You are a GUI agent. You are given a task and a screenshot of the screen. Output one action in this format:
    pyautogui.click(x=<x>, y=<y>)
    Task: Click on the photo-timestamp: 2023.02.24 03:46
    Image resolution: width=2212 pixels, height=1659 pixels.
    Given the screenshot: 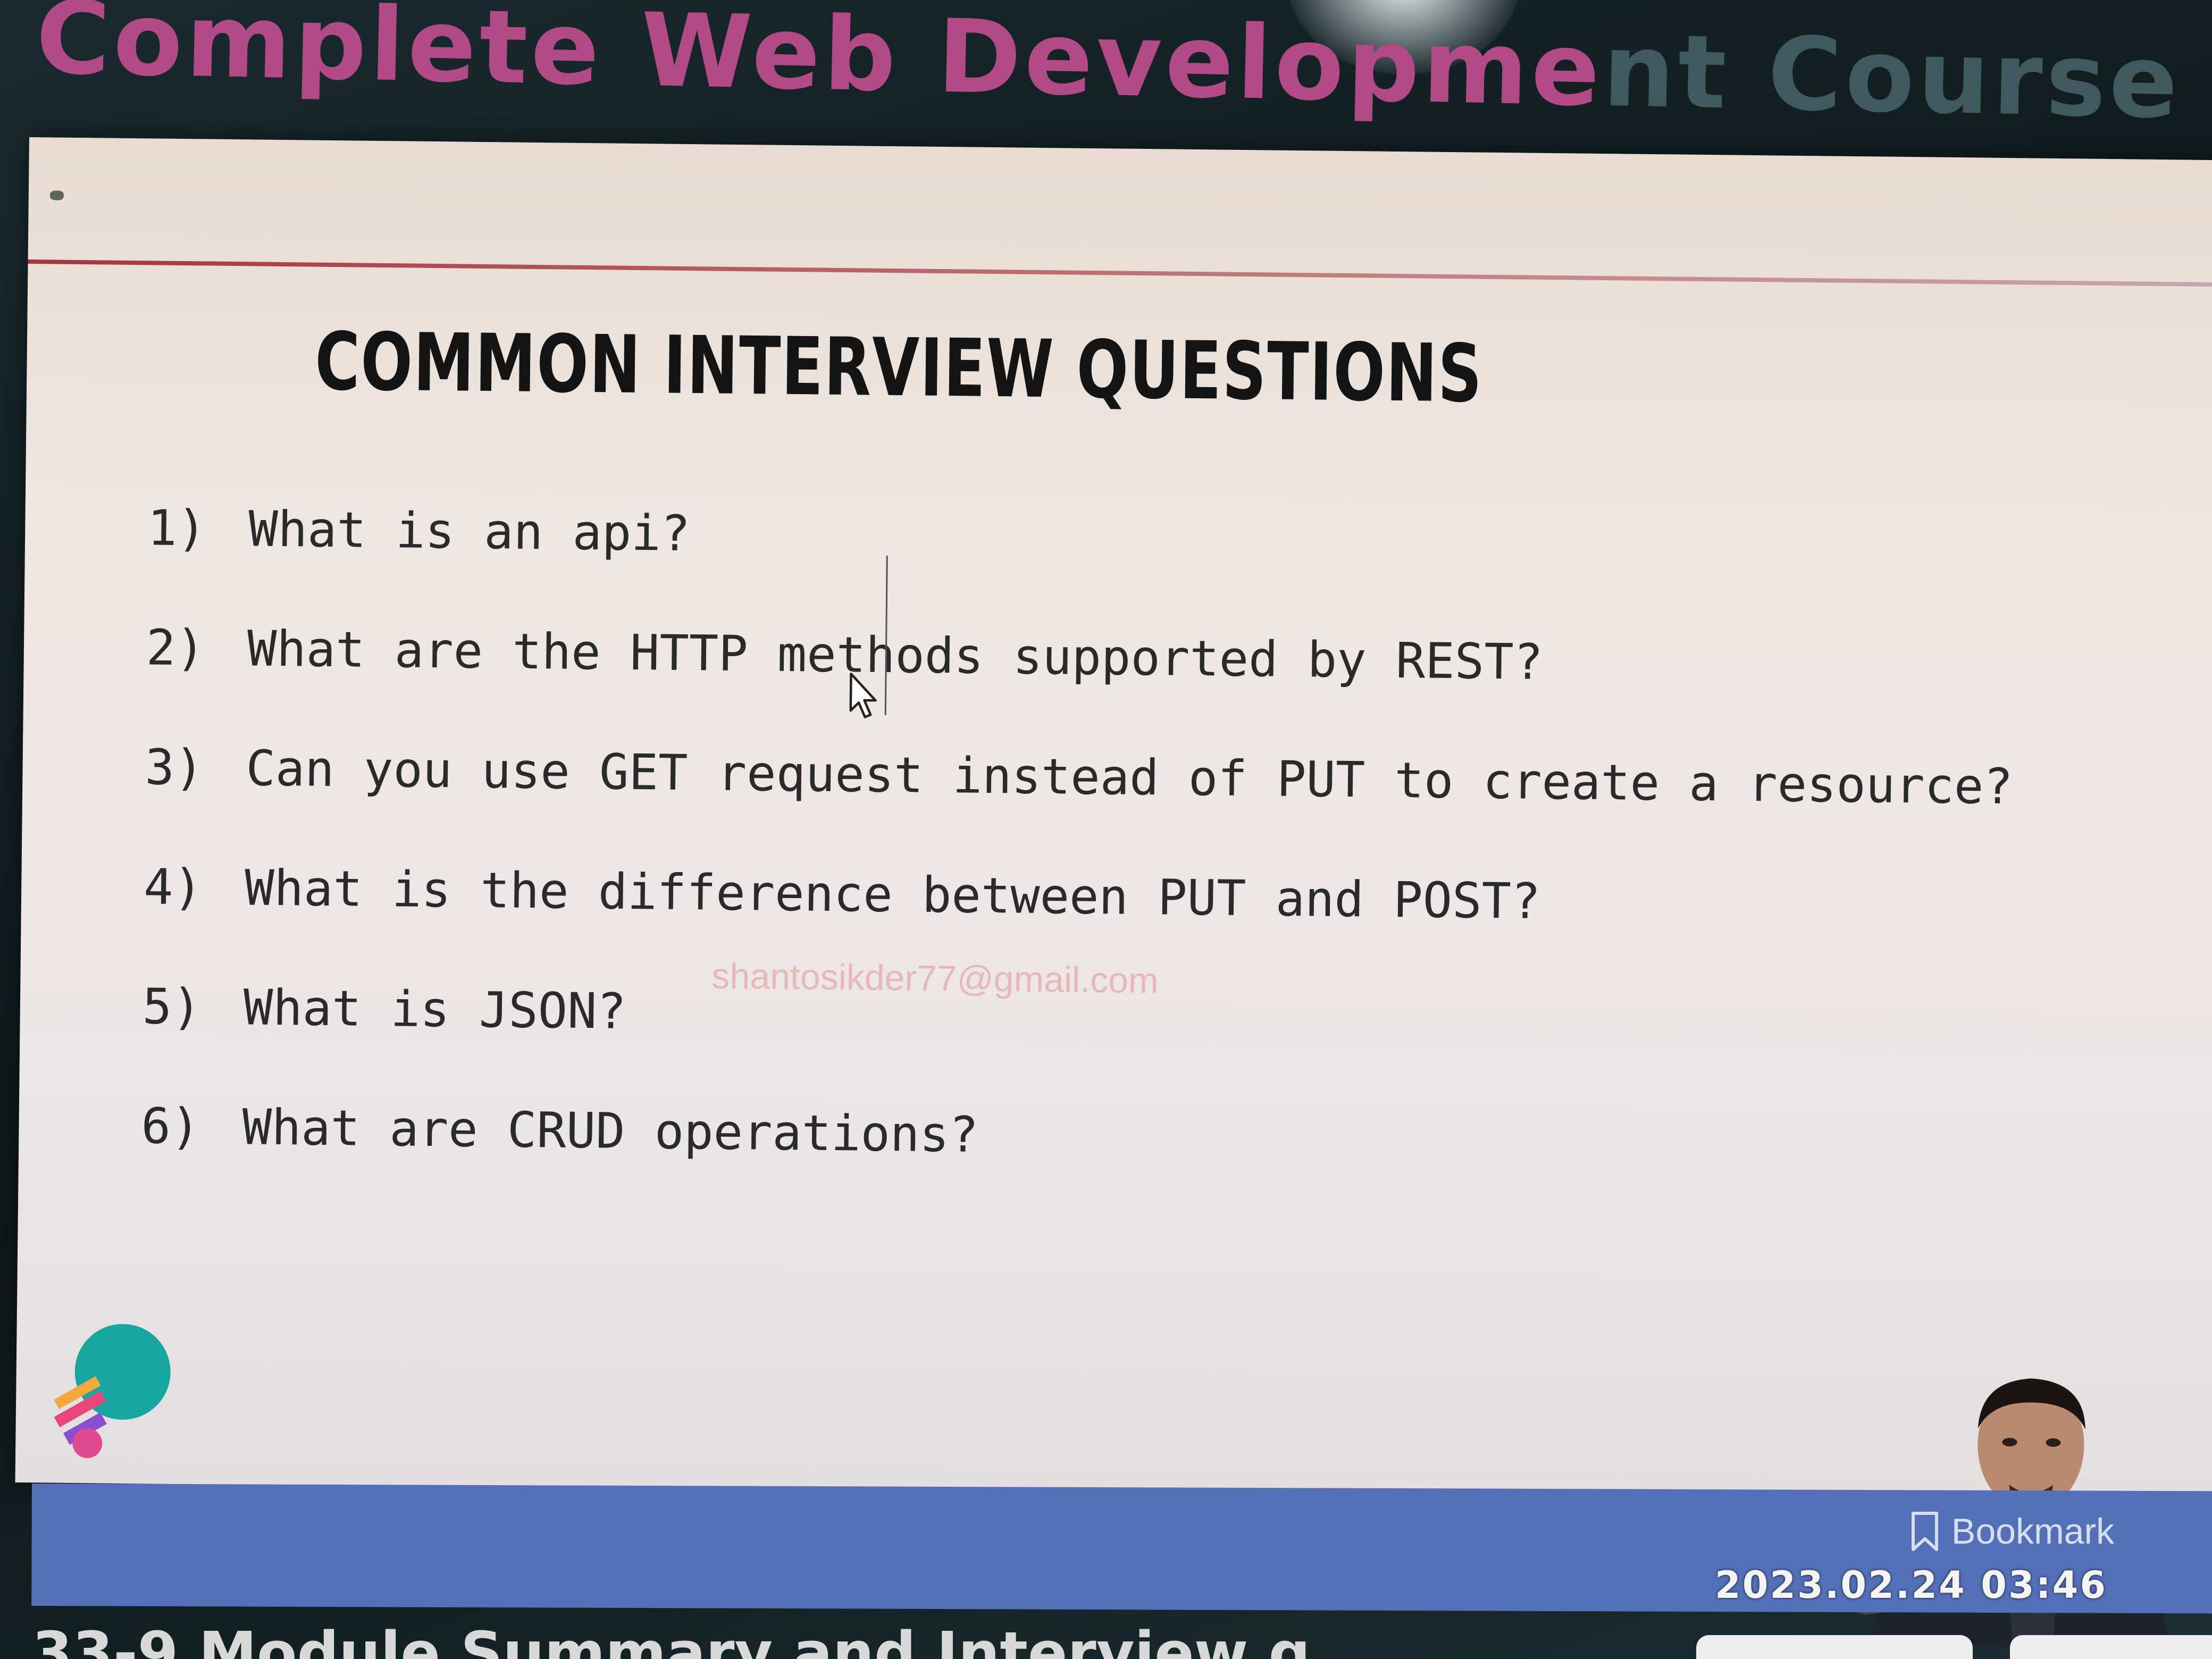 What is the action you would take?
    pyautogui.click(x=1911, y=1585)
    